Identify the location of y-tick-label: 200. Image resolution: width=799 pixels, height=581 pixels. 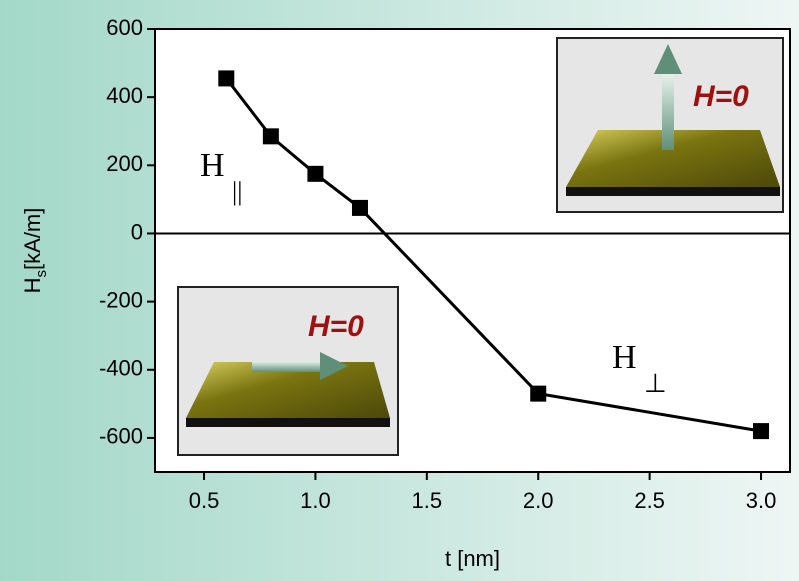
(124, 163).